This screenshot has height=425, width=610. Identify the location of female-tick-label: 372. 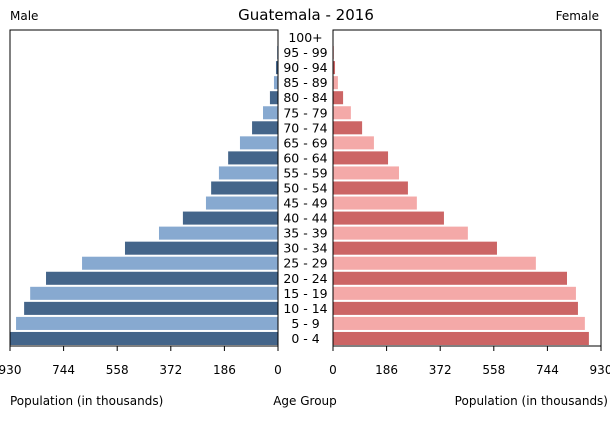
(440, 370).